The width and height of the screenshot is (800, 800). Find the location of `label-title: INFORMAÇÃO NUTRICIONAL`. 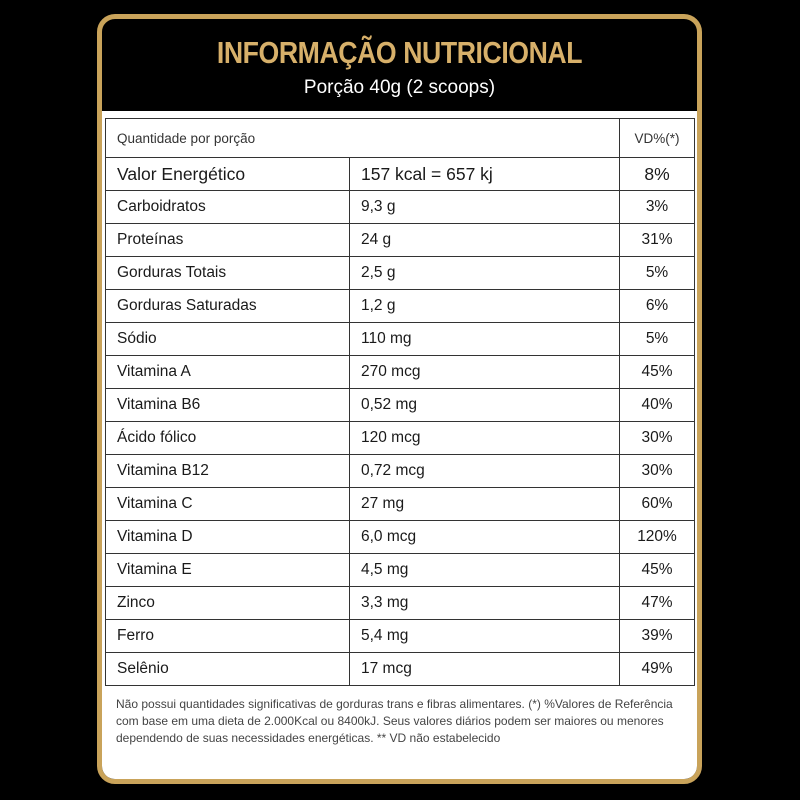

label-title: INFORMAÇÃO NUTRICIONAL is located at coordinates (399, 52).